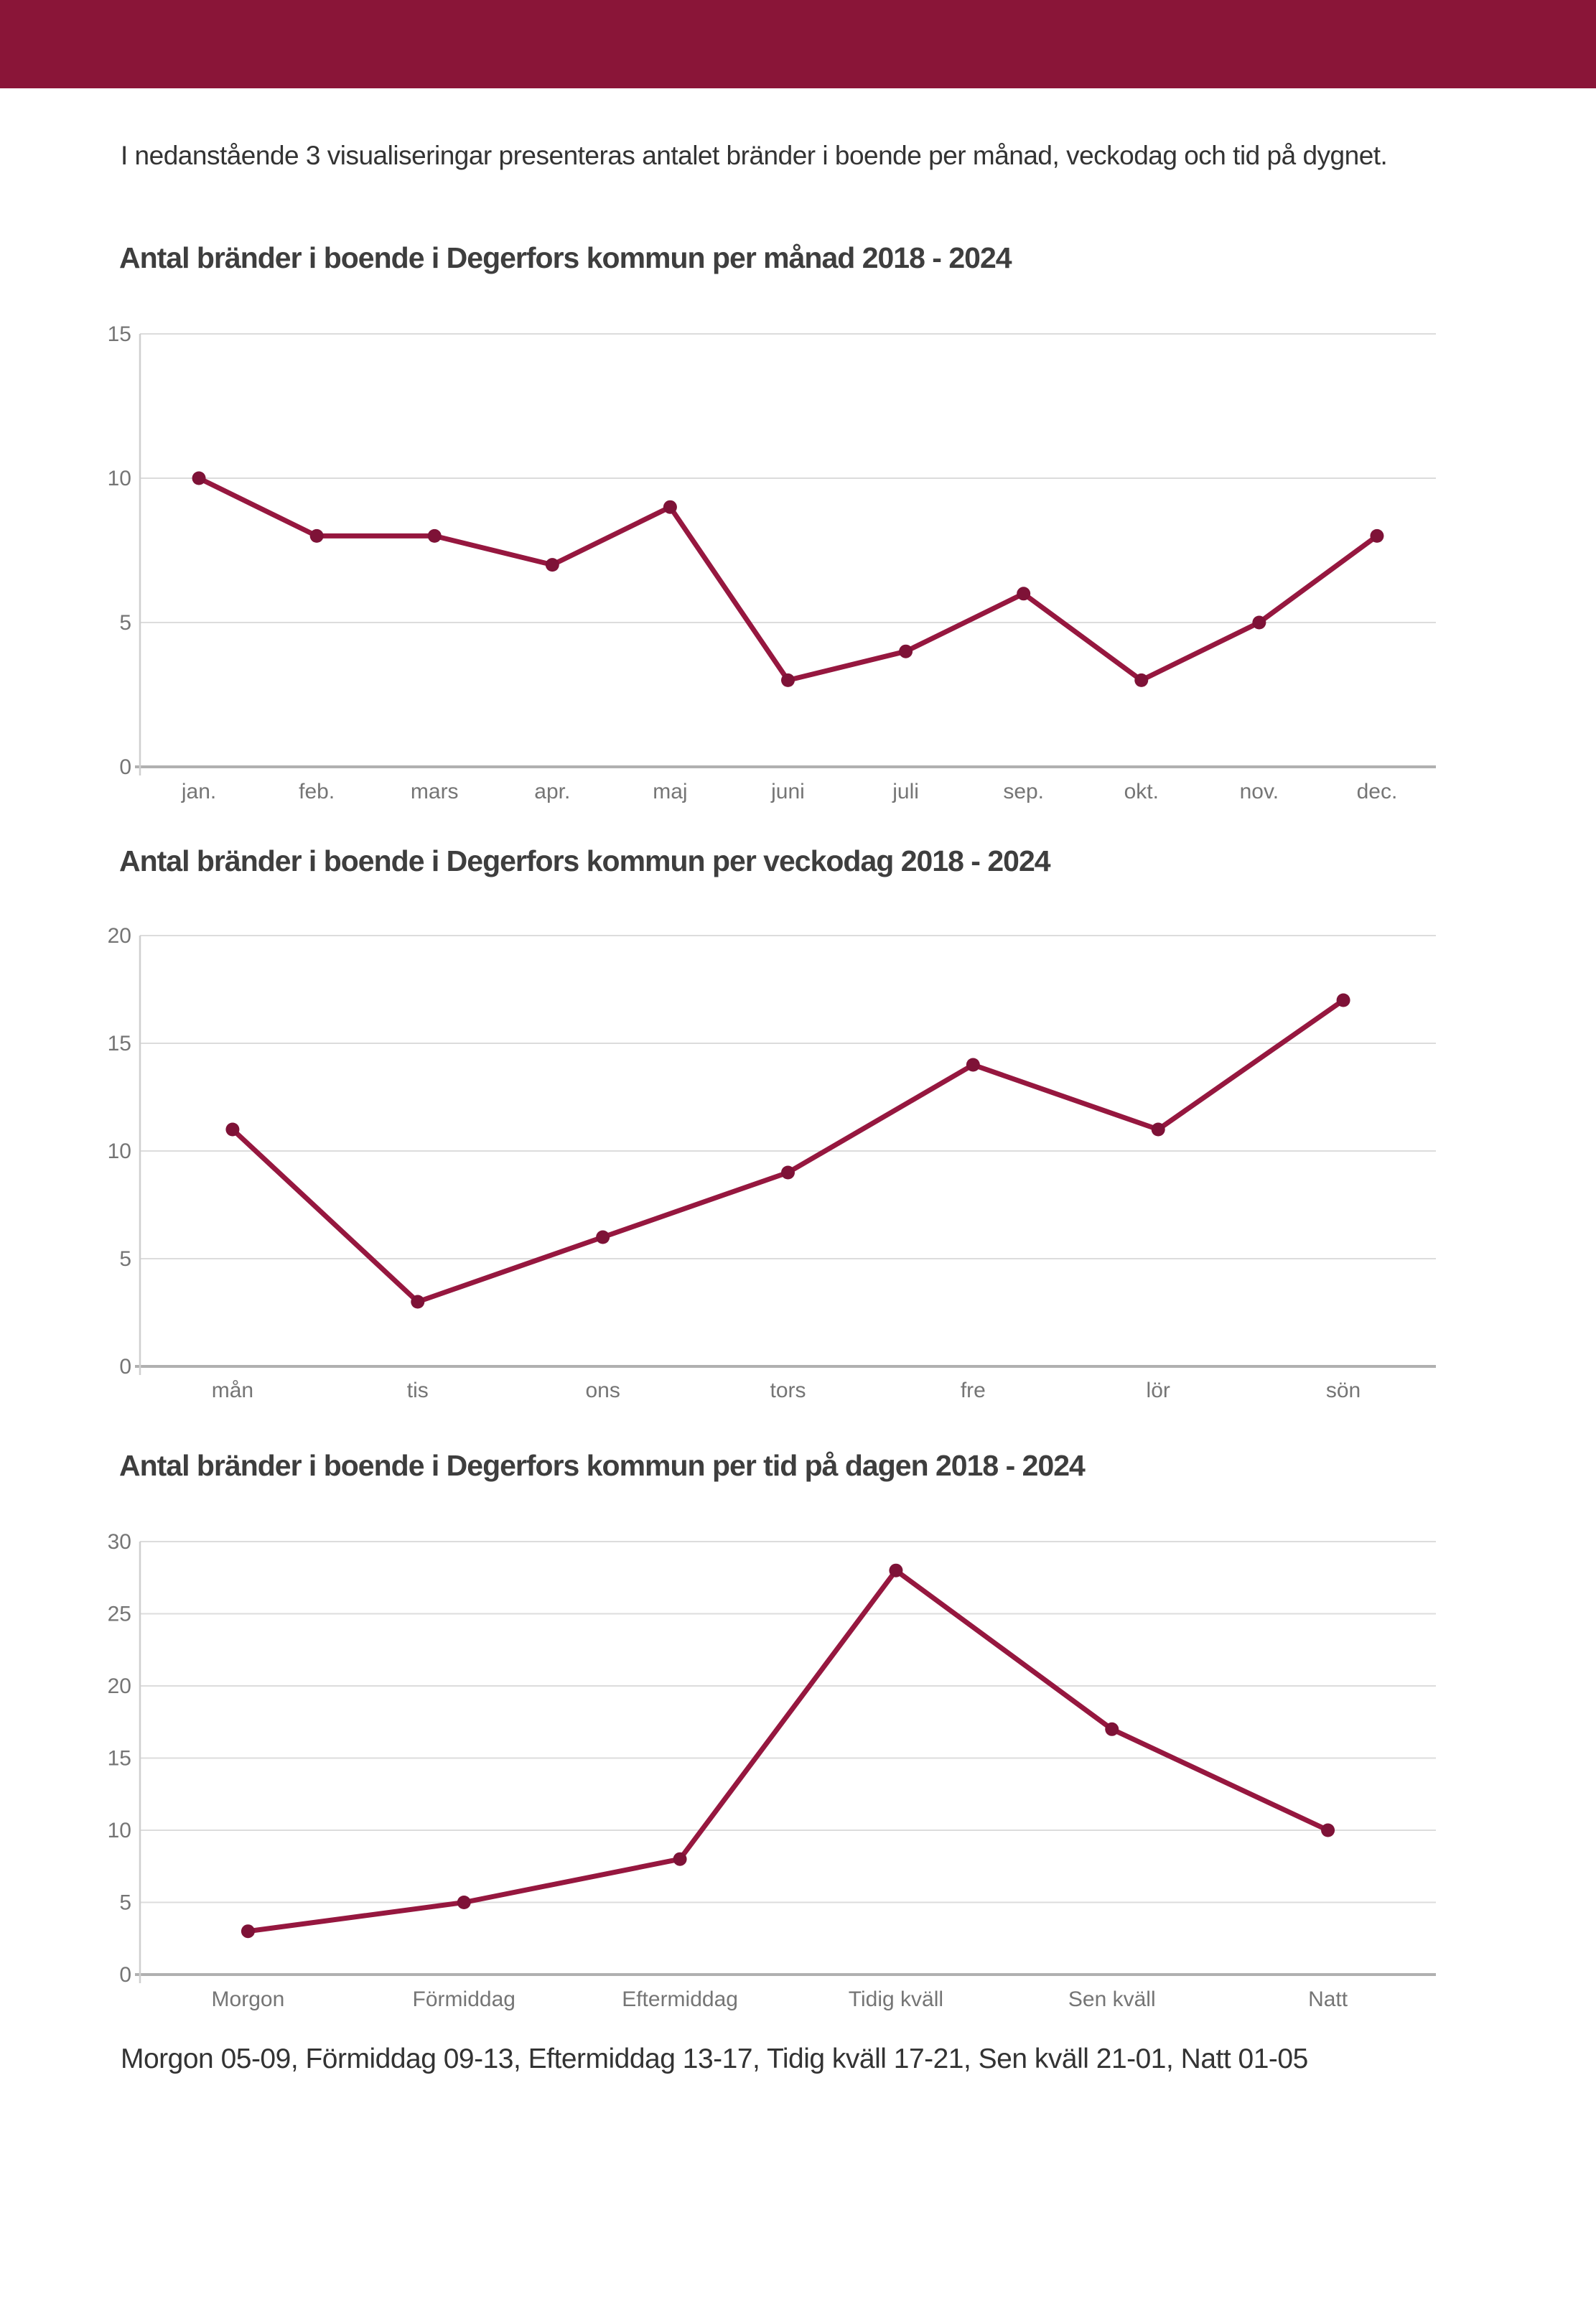 The width and height of the screenshot is (1596, 2307). Describe the element at coordinates (198, 791) in the screenshot. I see `x-category-label: jan.` at that location.